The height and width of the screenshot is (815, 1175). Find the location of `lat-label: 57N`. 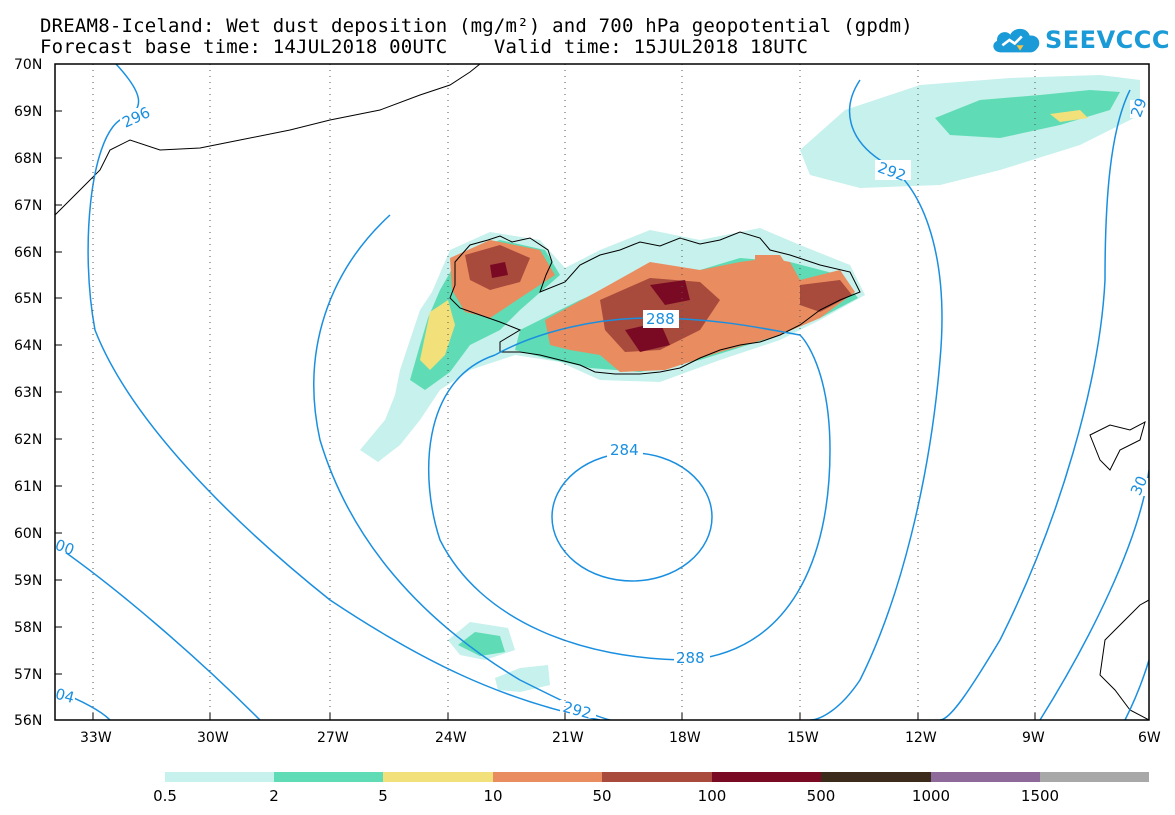

lat-label: 57N is located at coordinates (28, 675).